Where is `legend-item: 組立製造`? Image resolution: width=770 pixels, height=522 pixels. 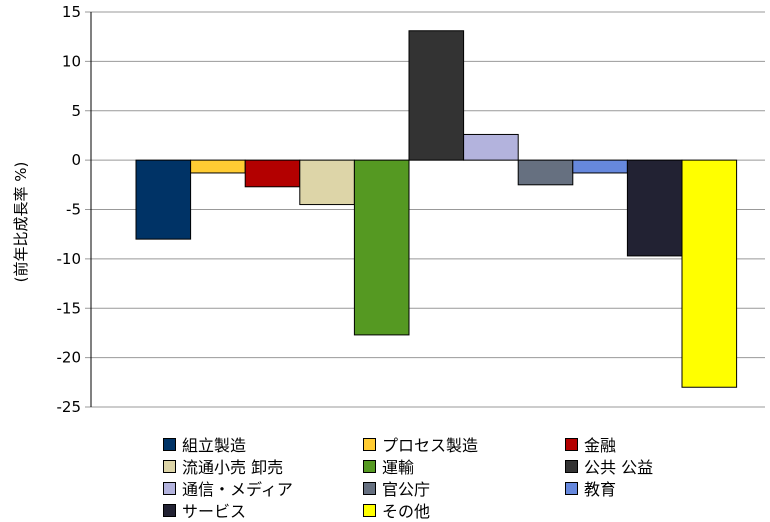
legend-item: 組立製造 is located at coordinates (205, 444).